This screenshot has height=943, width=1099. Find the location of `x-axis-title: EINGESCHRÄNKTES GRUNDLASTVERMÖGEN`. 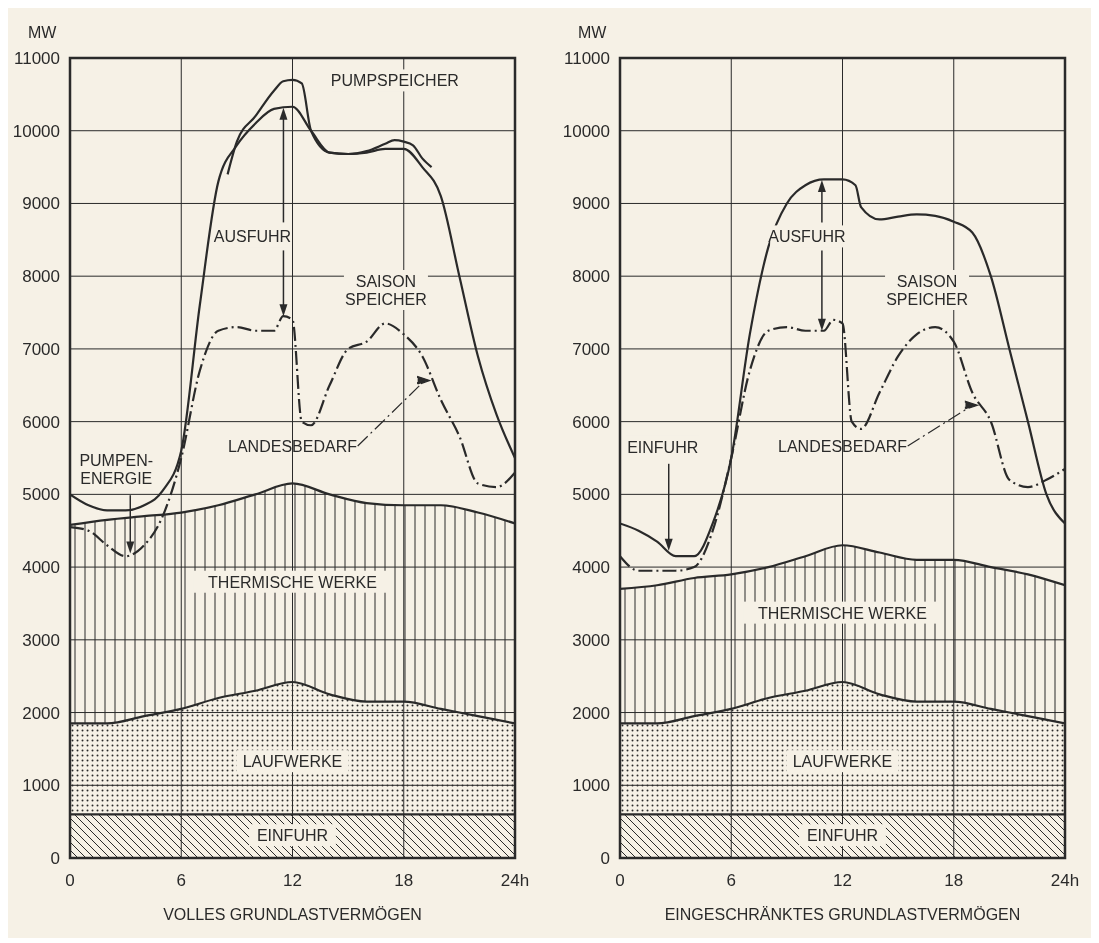

x-axis-title: EINGESCHRÄNKTES GRUNDLASTVERMÖGEN is located at coordinates (842, 914).